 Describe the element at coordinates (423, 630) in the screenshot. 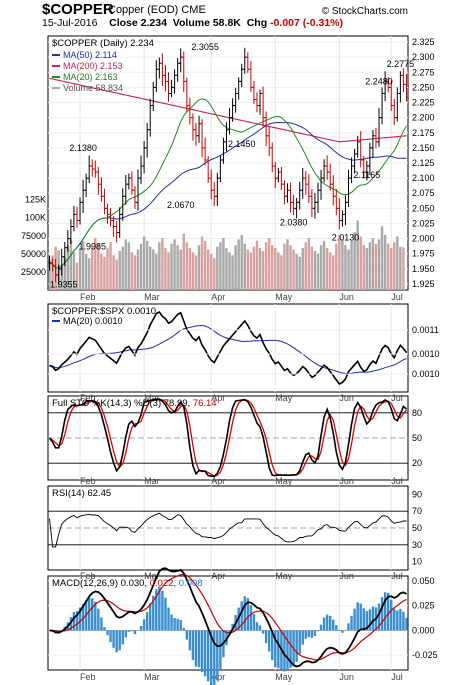

I see `macd-y-tick-label: 0.000` at that location.